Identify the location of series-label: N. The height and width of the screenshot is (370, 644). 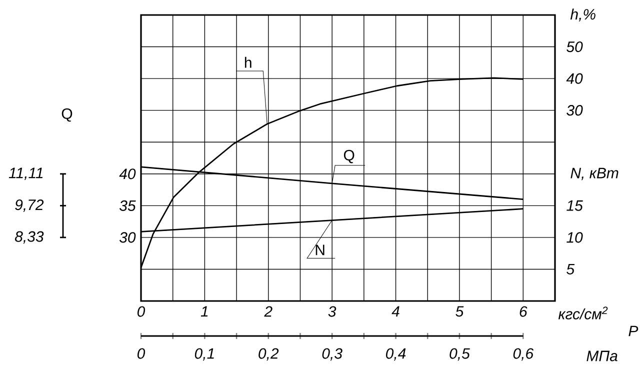
(320, 250).